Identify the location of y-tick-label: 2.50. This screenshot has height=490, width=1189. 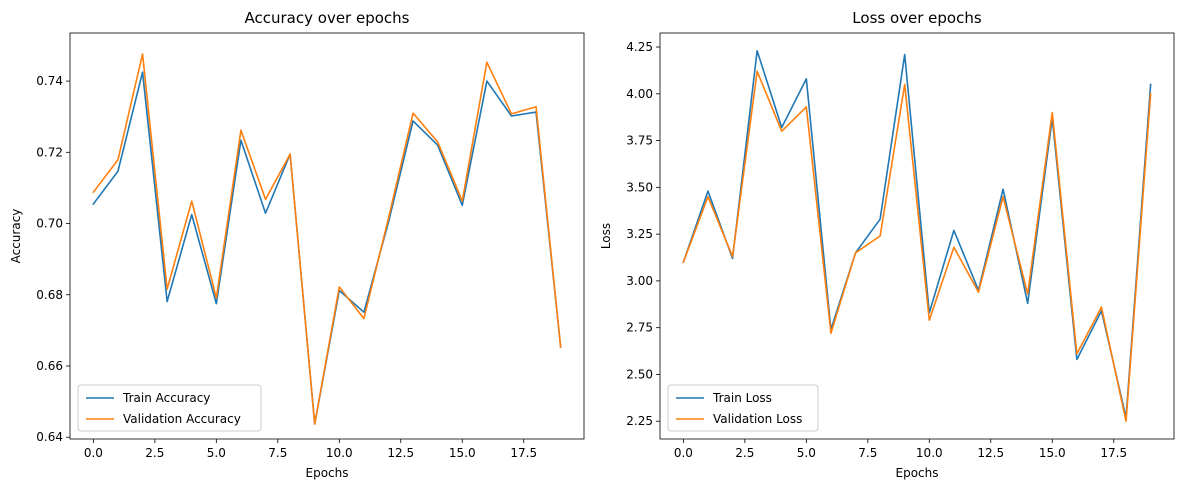
(639, 374).